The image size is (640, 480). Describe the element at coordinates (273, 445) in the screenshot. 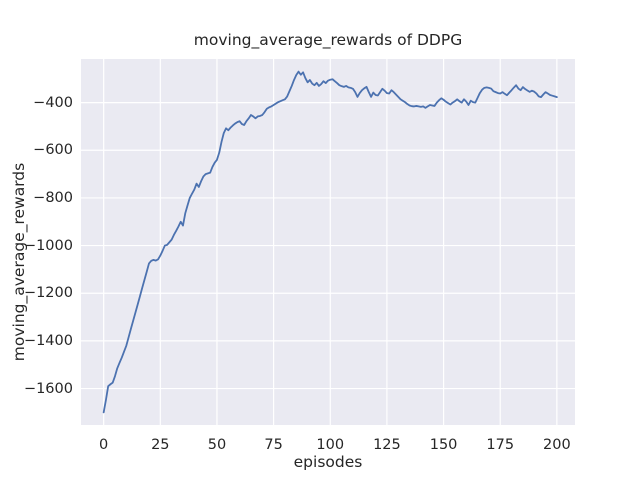

I see `x-tick-label: 75` at that location.